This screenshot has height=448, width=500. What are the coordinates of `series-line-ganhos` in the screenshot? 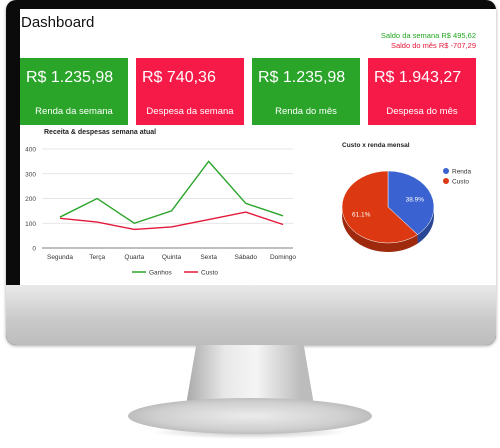 It's located at (171, 192).